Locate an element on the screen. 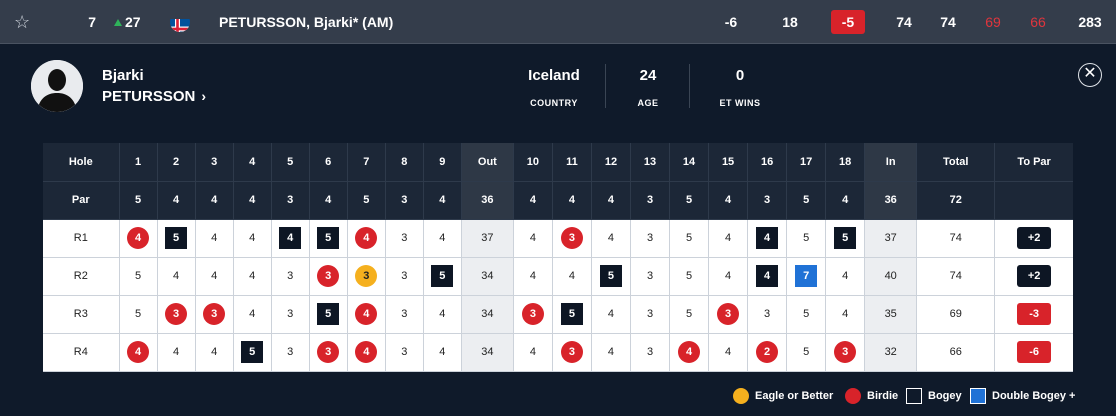 The height and width of the screenshot is (416, 1116). hole-row-cell: 4 is located at coordinates (252, 162).